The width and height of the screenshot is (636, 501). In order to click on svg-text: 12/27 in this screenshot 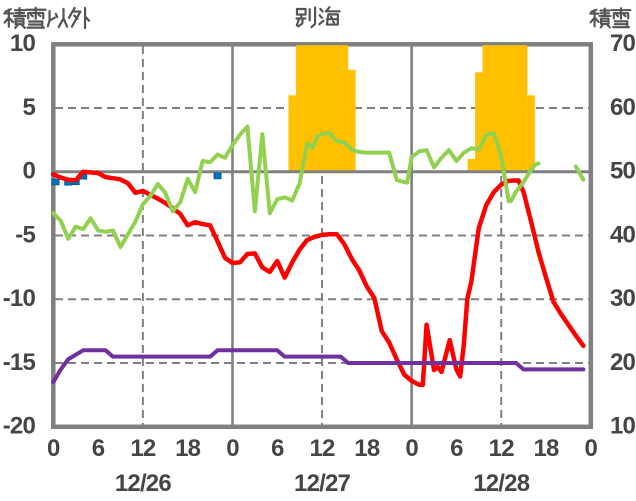, I will do `click(322, 483)`.